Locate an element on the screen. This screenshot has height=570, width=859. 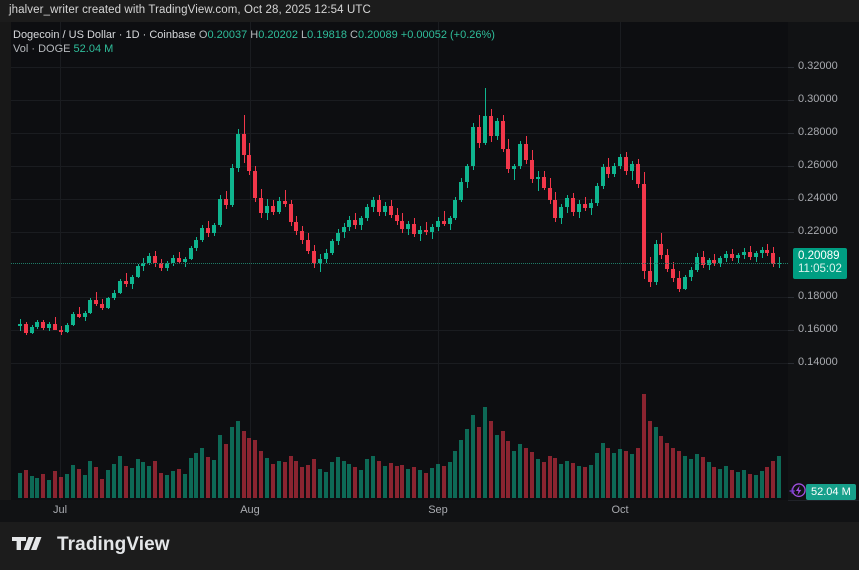
time-axis-tick: Oct is located at coordinates (620, 510).